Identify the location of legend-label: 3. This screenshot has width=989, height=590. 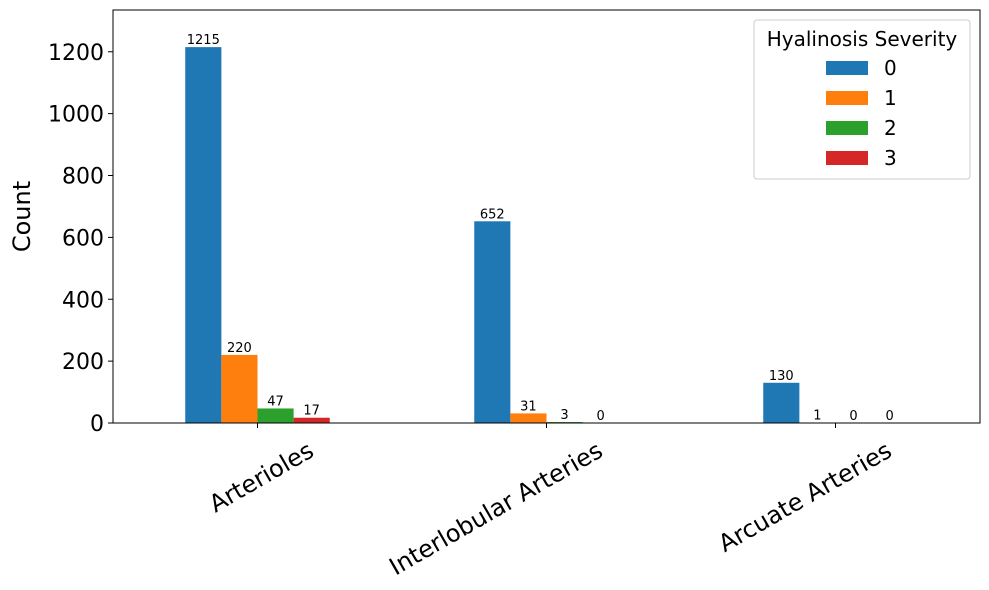
(890, 158).